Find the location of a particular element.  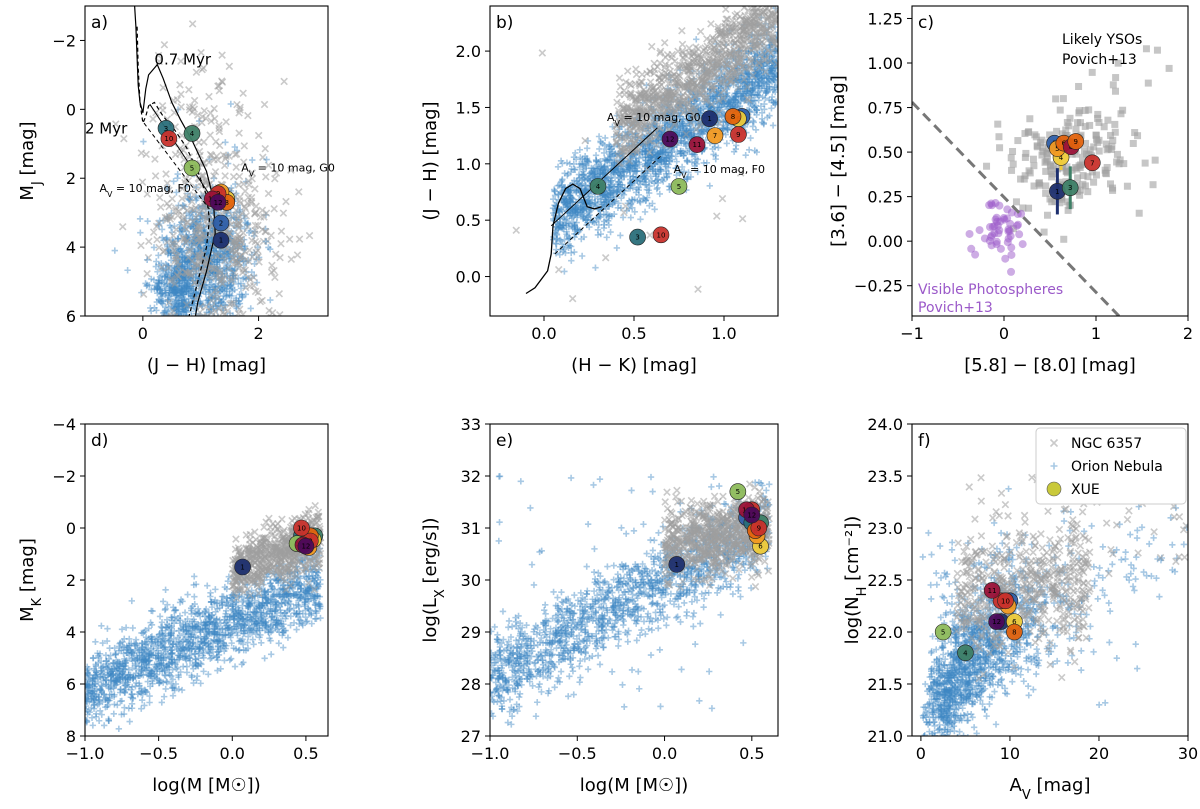

xue-number: 5 is located at coordinates (192, 168).